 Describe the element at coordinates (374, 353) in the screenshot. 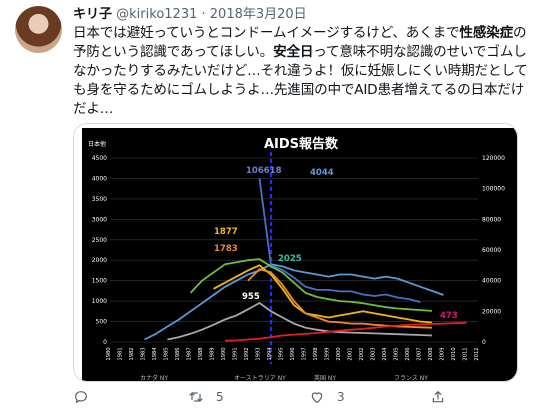

I see `x-tick-label: 2003` at that location.